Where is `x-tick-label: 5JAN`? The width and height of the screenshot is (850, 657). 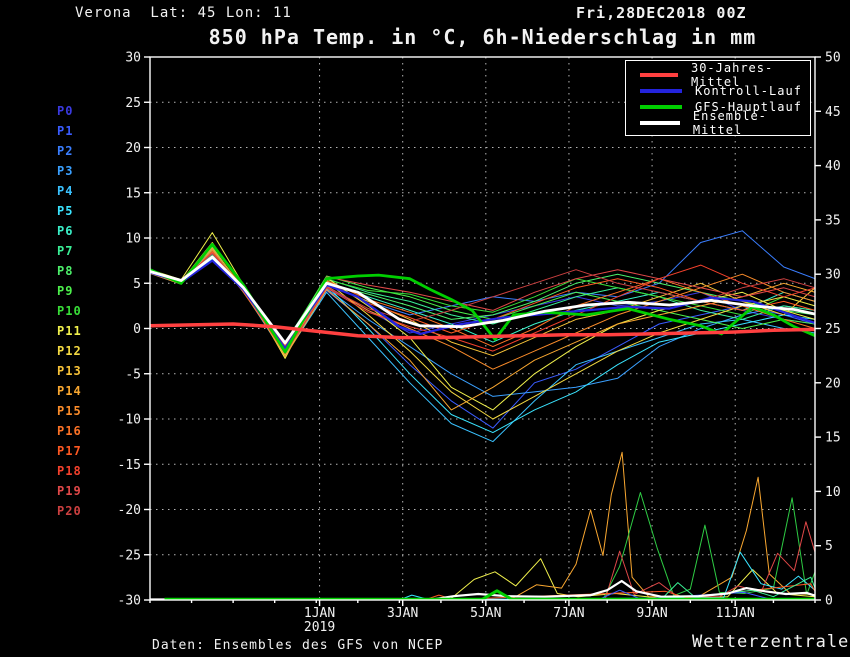 x-tick-label: 5JAN is located at coordinates (485, 613).